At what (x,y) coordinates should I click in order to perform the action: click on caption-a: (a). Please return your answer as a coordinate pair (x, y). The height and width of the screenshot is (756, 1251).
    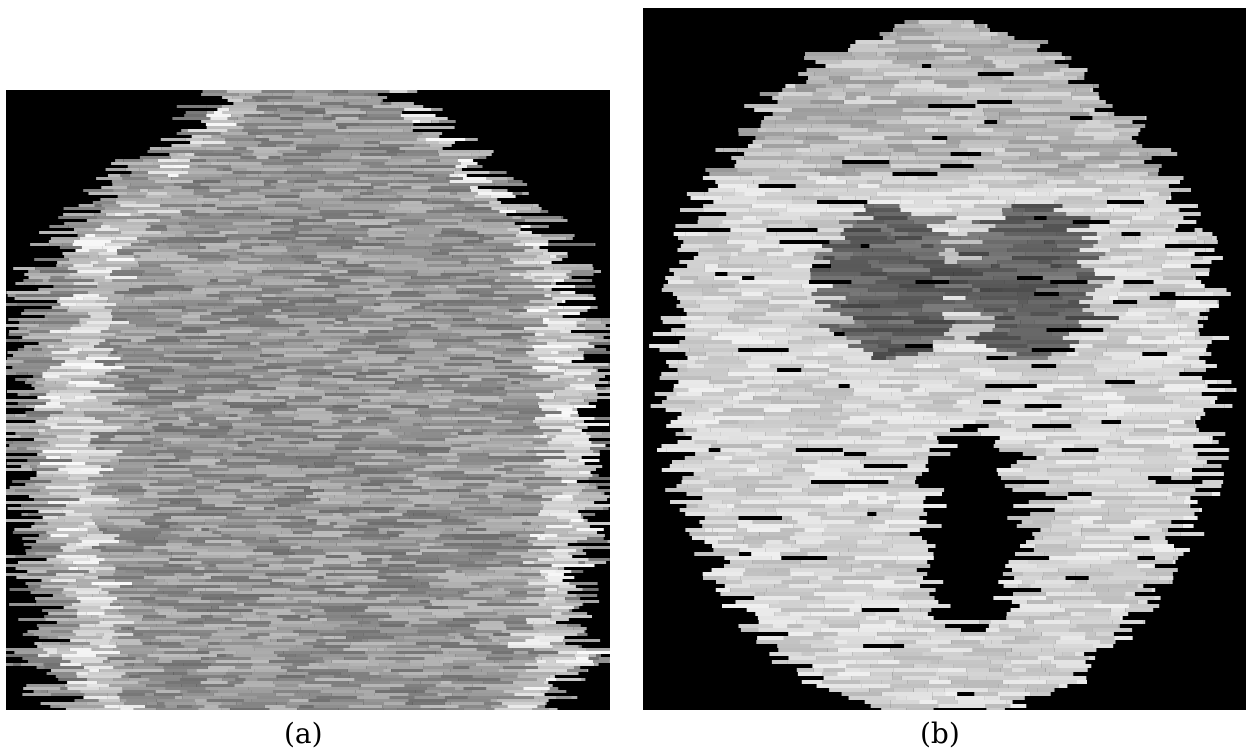
    Looking at the image, I should click on (303, 733).